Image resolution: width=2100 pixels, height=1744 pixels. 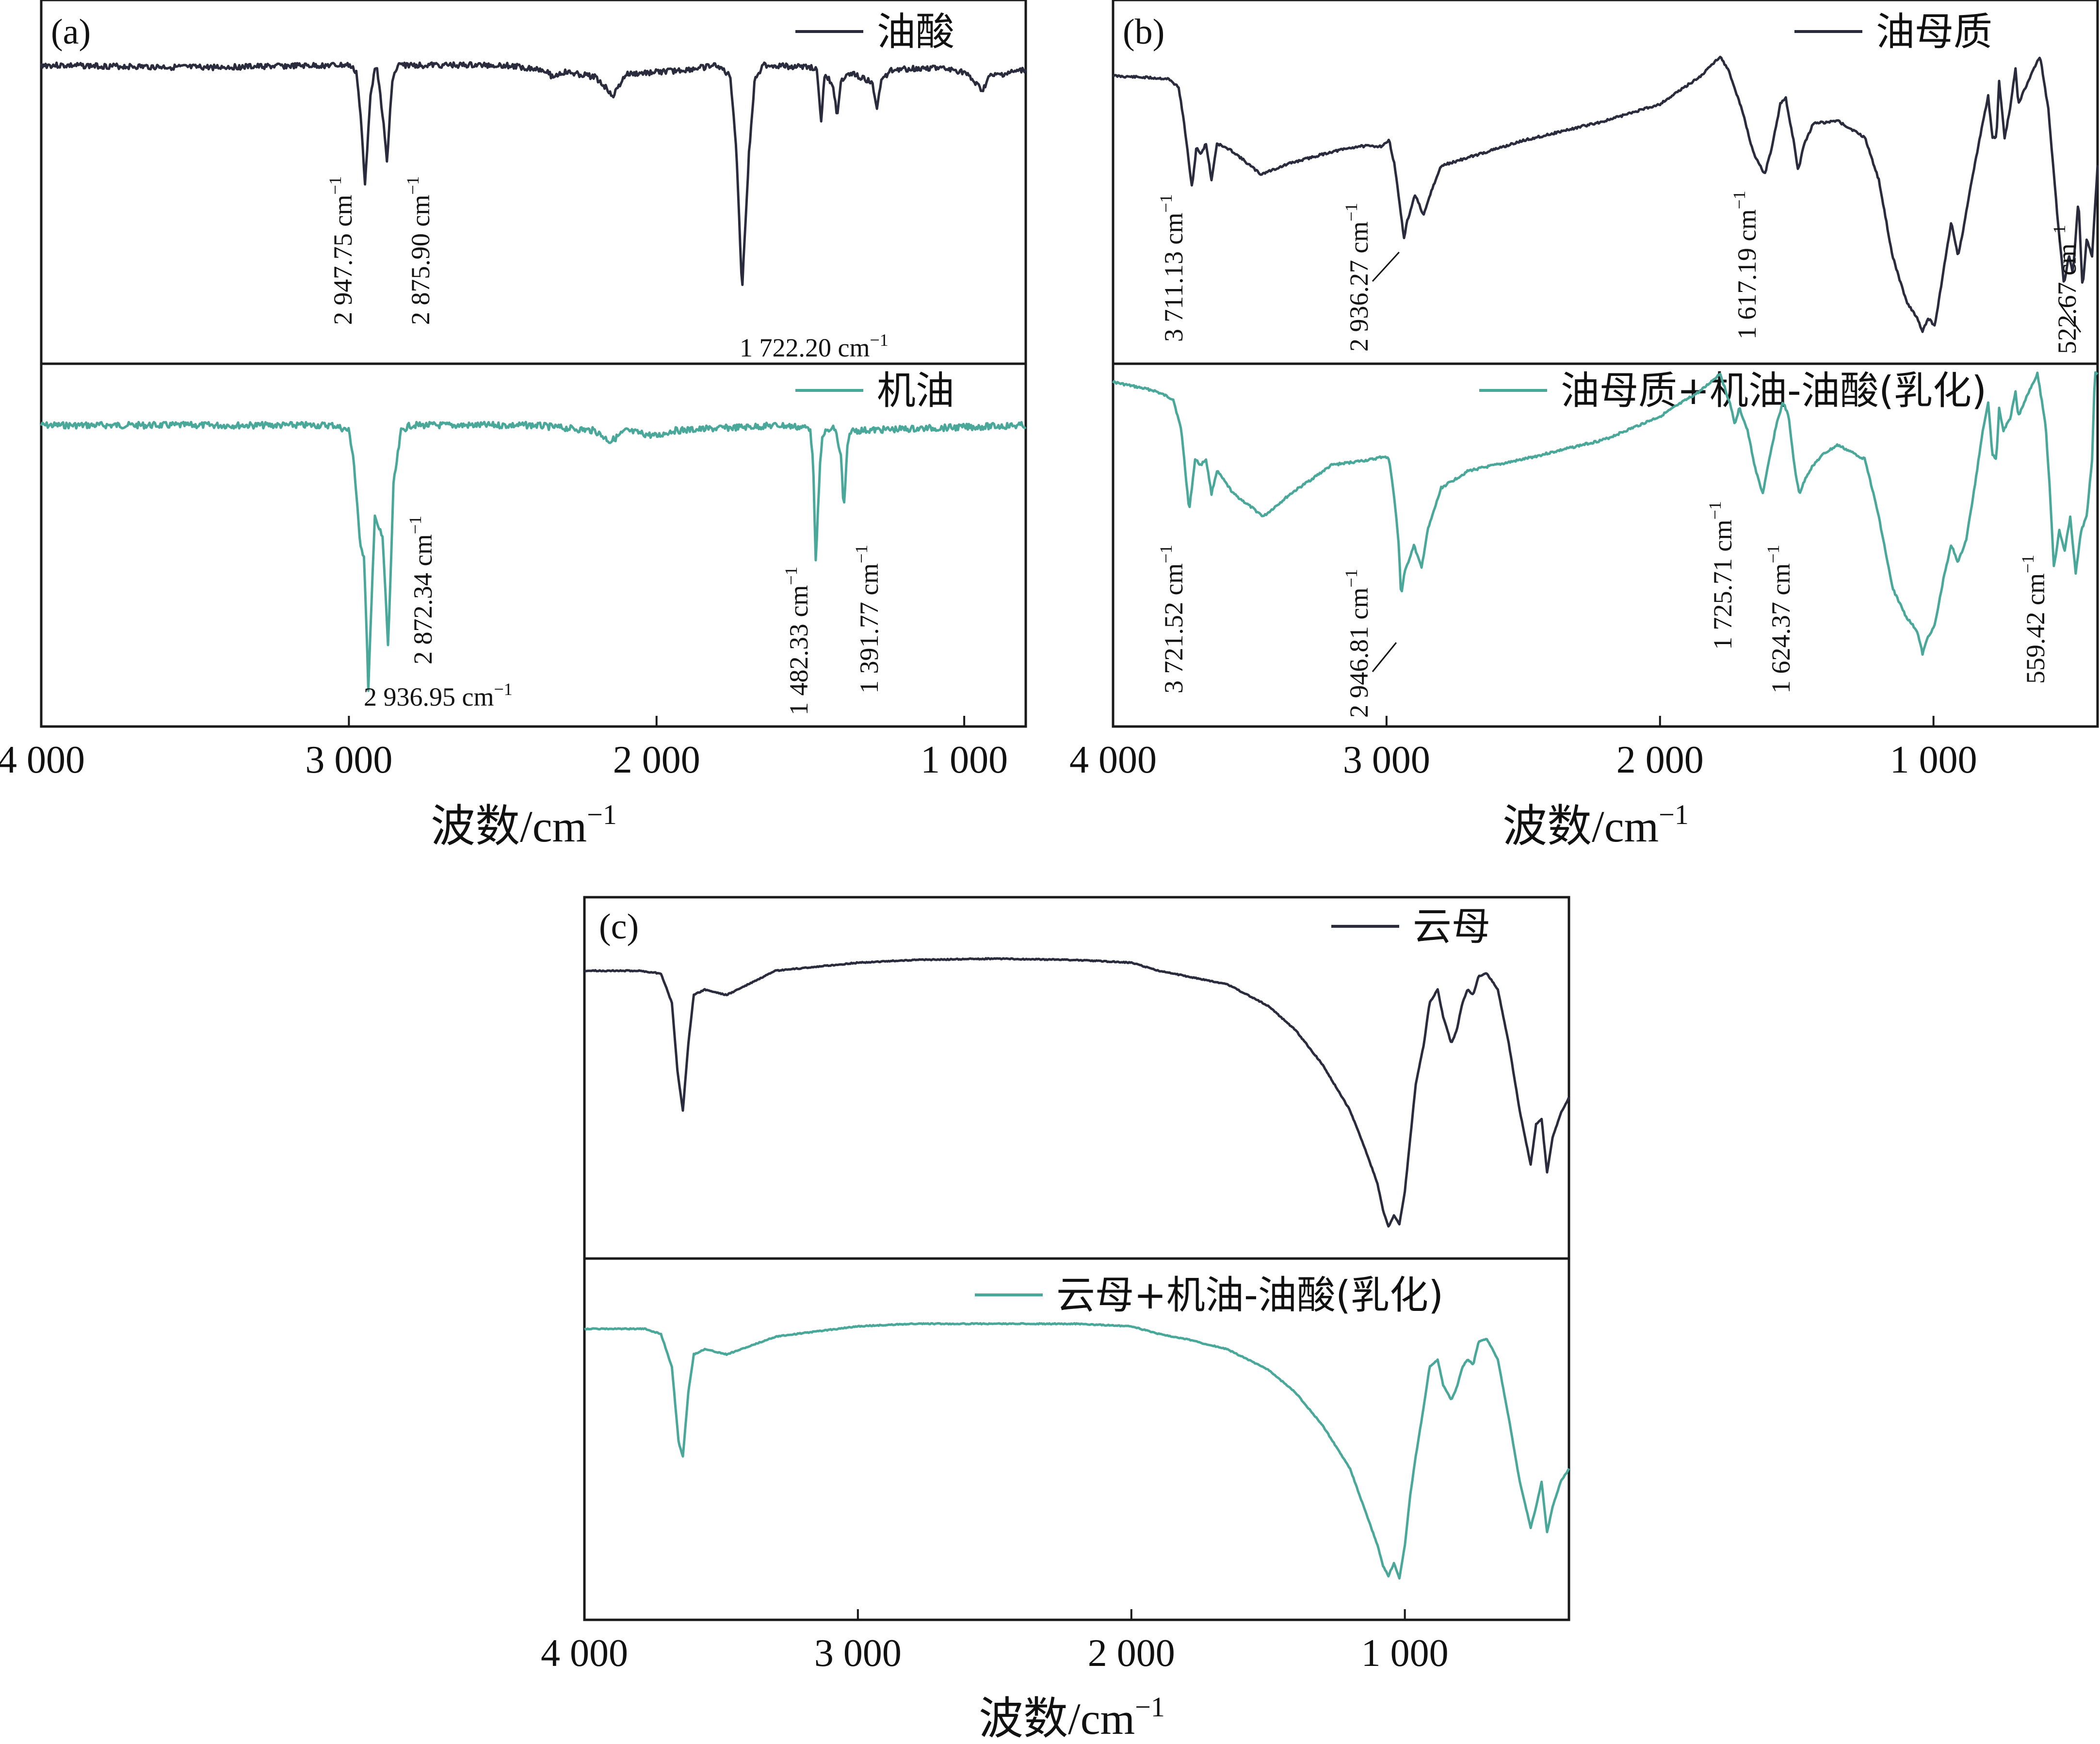 What do you see at coordinates (504, 748) in the screenshot?
I see `panel-a-xticks: 4 000 3 000 2 000 1 000` at bounding box center [504, 748].